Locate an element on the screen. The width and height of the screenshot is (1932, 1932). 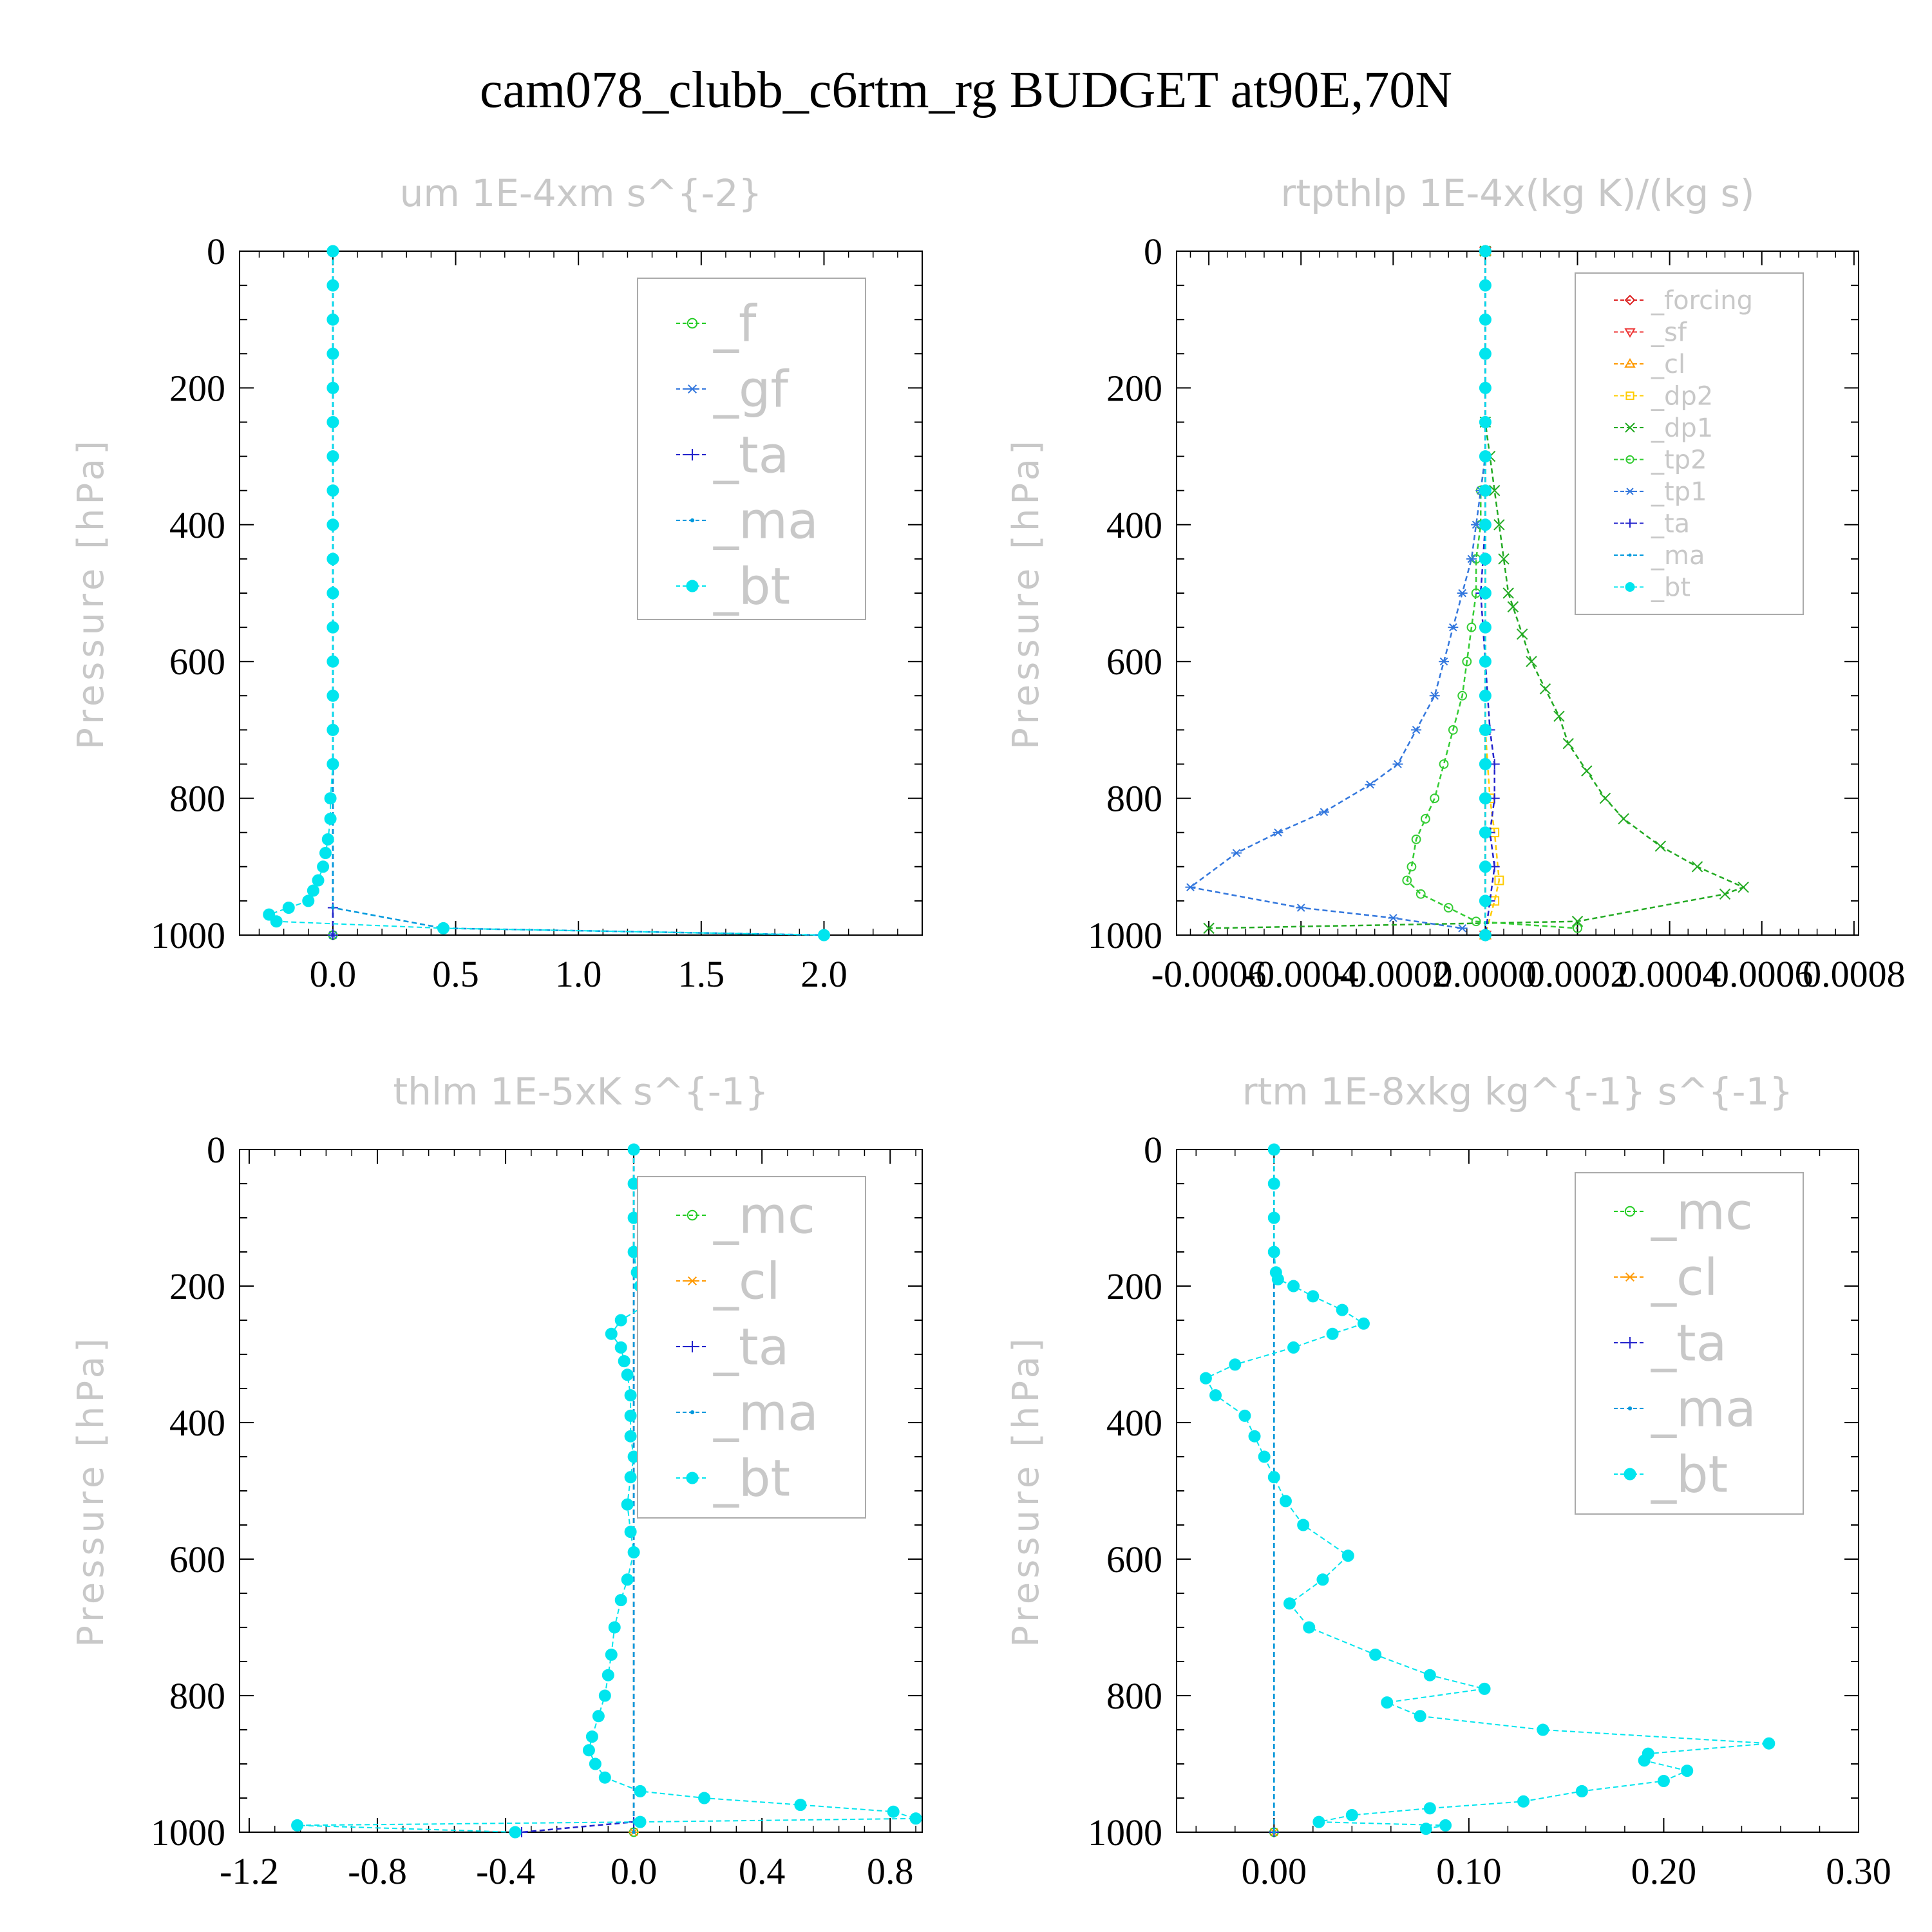
x-tick-label: 1.0 is located at coordinates (578, 974).